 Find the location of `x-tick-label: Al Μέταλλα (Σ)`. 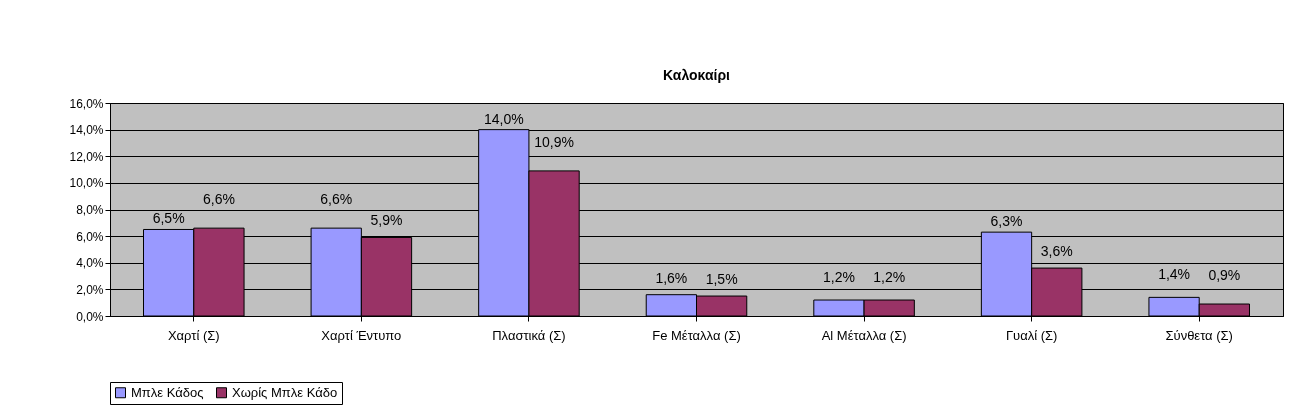

x-tick-label: Al Μέταλλα (Σ) is located at coordinates (864, 335).